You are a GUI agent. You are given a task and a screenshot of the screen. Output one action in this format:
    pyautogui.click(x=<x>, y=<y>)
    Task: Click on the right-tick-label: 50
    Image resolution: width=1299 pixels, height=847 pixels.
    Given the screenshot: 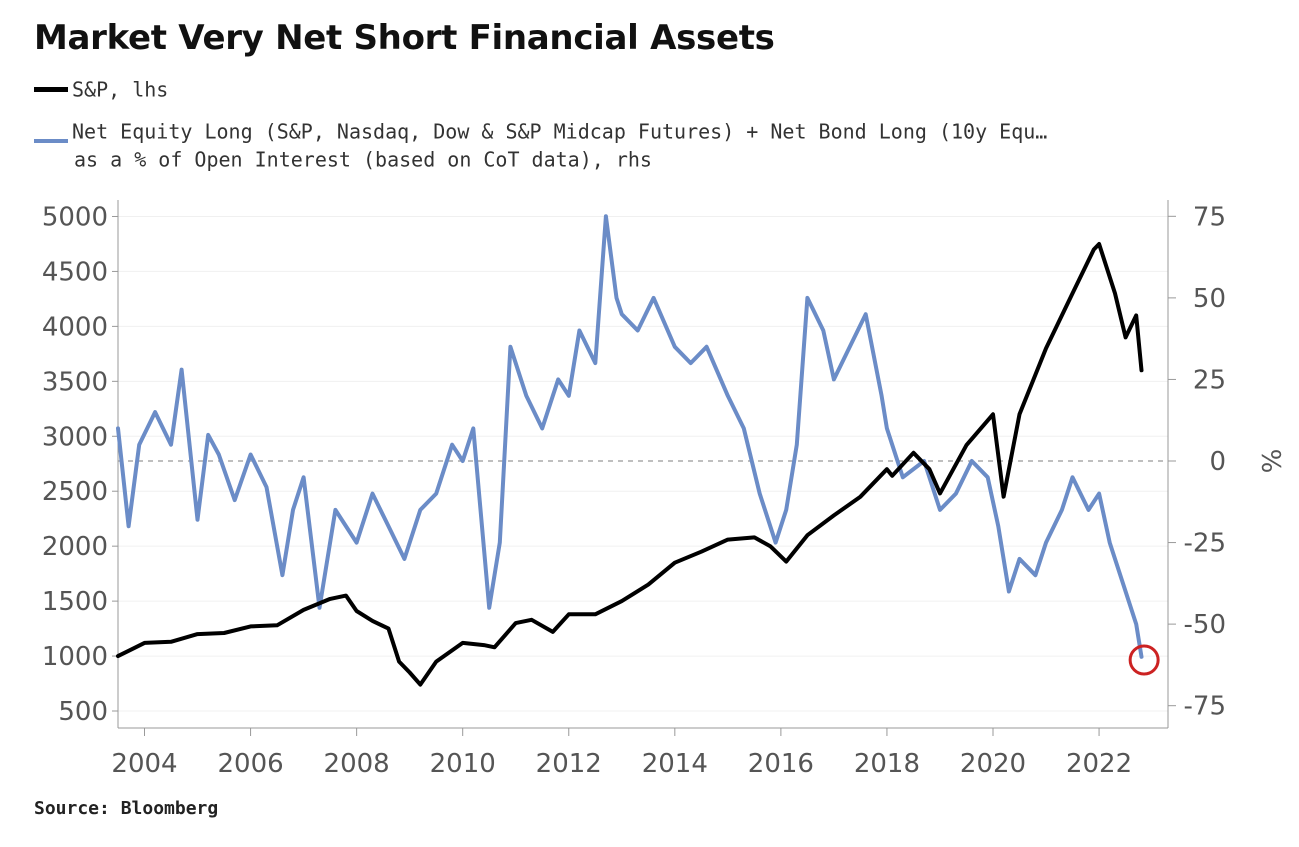 What is the action you would take?
    pyautogui.click(x=1209, y=299)
    